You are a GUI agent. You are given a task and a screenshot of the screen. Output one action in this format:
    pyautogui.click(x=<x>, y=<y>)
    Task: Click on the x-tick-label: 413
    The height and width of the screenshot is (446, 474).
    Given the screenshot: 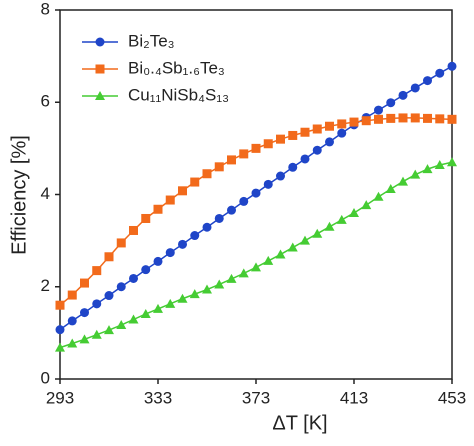 What is the action you would take?
    pyautogui.click(x=354, y=397)
    